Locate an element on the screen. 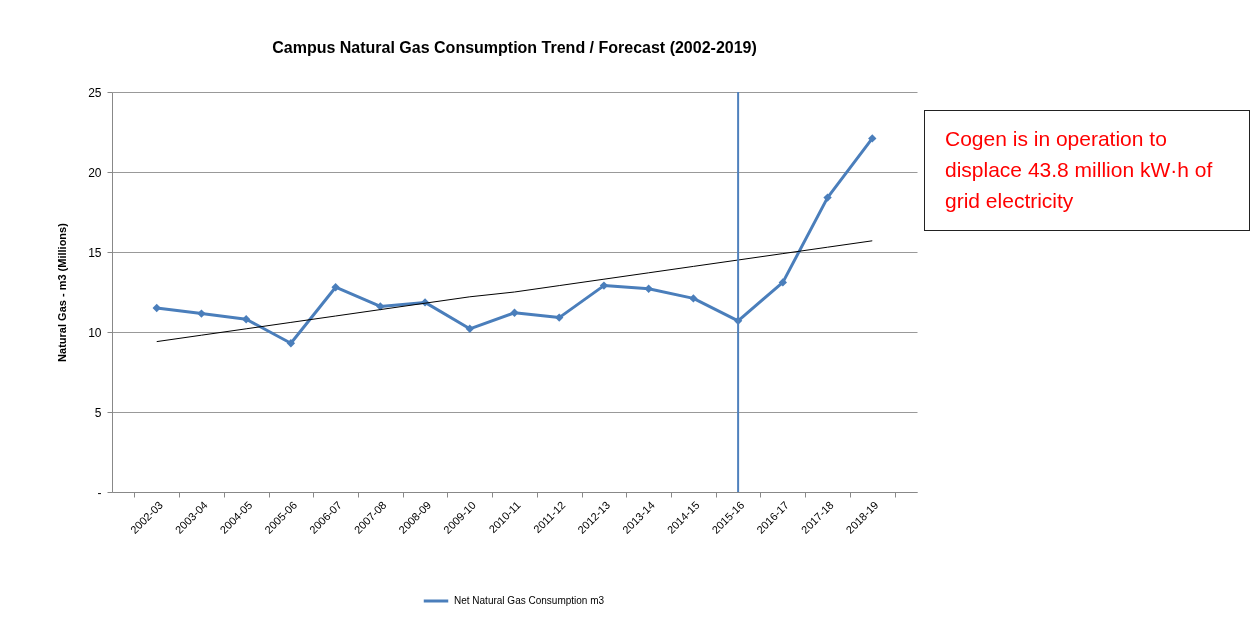  y-axis-title: Natural Gas - m3 (Millions) is located at coordinates (62, 292).